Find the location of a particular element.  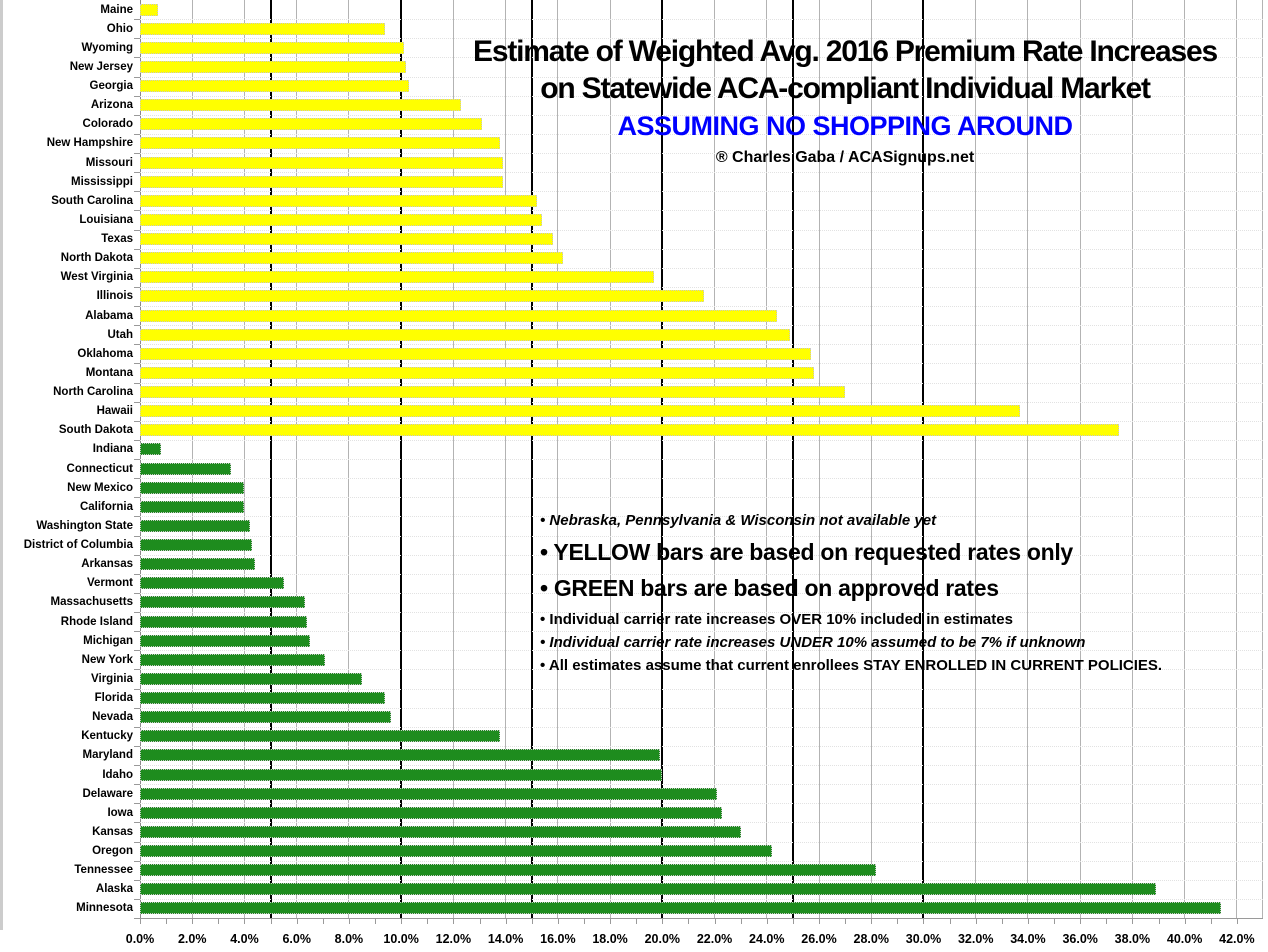

state-label: Tennessee is located at coordinates (103, 870).